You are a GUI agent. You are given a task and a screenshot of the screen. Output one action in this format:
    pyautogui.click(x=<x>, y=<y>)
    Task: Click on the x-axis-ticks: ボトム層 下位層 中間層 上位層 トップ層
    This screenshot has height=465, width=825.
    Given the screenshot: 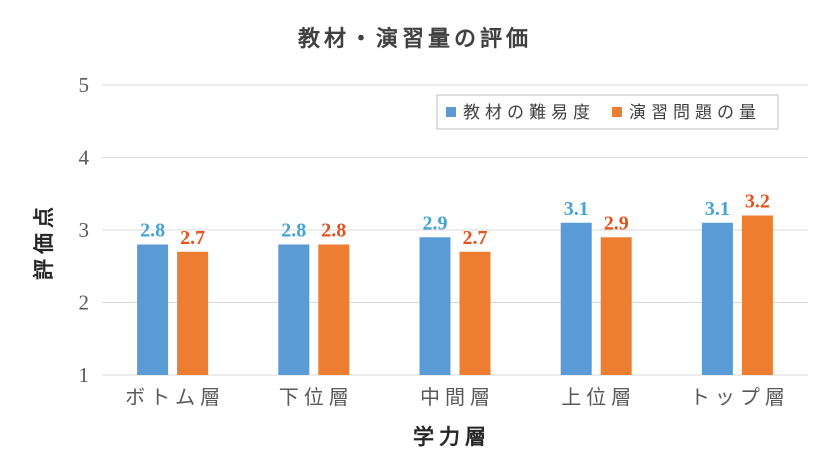 What is the action you would take?
    pyautogui.click(x=457, y=397)
    